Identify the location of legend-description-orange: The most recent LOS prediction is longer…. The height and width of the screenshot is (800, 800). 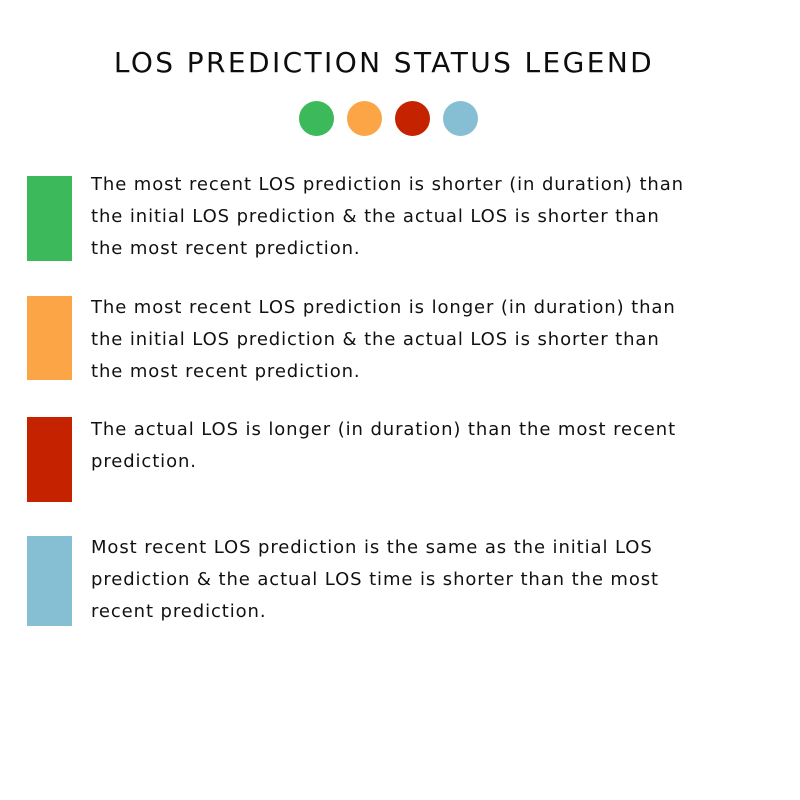
(436, 340).